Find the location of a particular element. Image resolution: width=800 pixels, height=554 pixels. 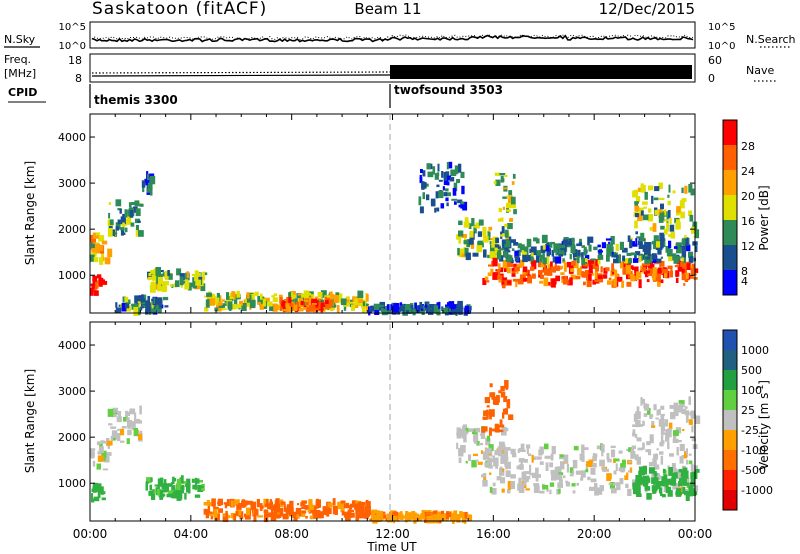

power-colorbar-label: Power [dB] is located at coordinates (764, 217).